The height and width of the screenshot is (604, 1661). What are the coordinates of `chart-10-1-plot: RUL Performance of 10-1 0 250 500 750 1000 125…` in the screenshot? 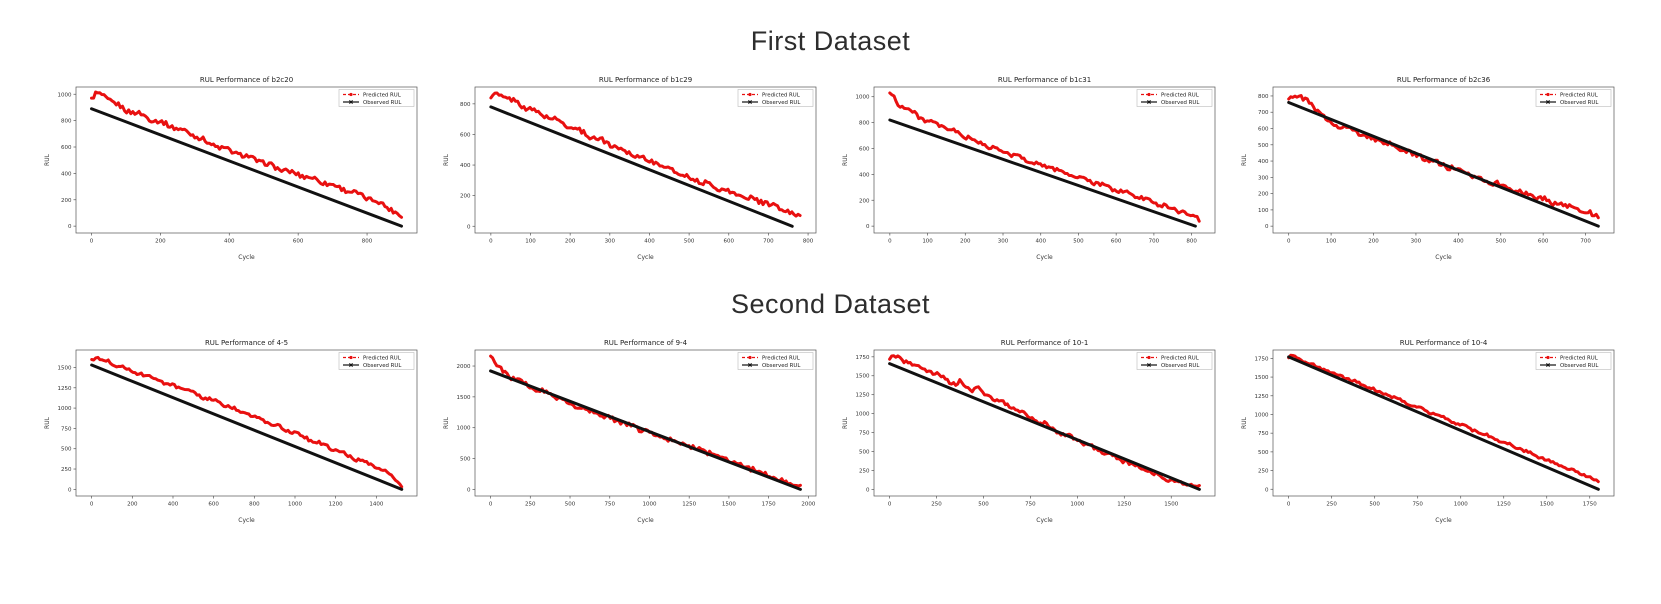 It's located at (1028, 431).